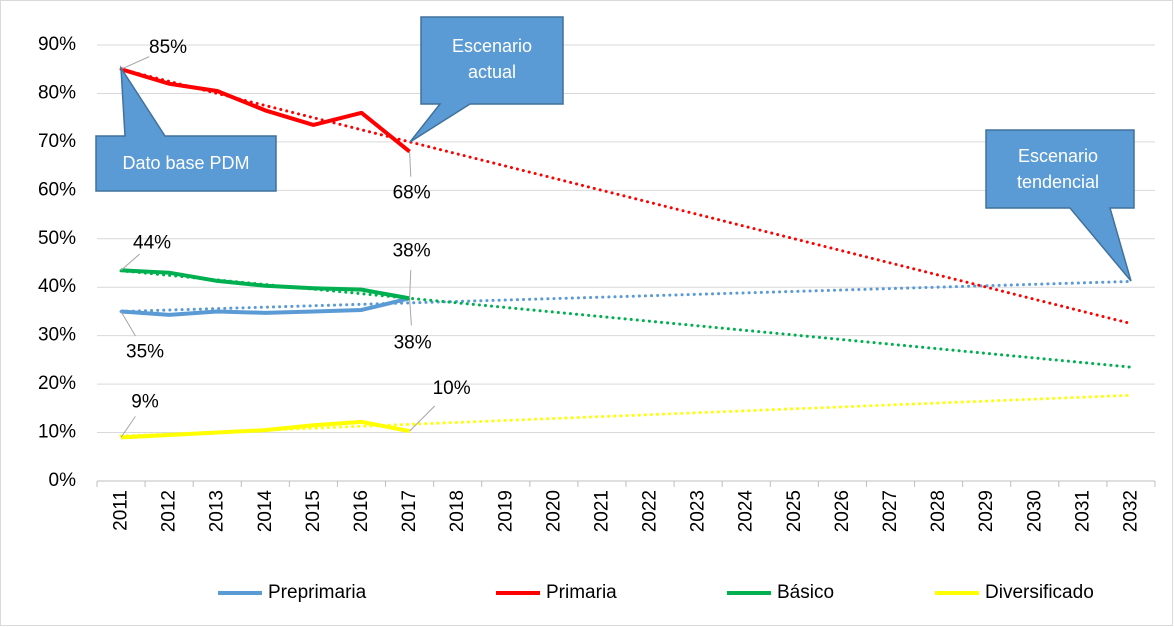 This screenshot has width=1174, height=627. I want to click on x-tick-label: 2014, so click(265, 511).